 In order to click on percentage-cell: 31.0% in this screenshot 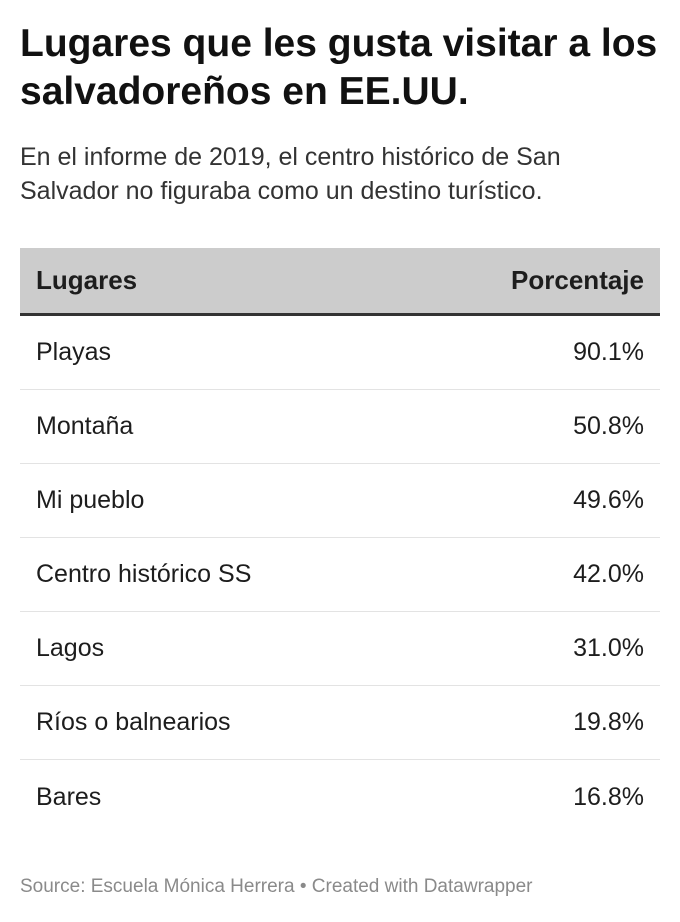, I will do `click(608, 648)`.